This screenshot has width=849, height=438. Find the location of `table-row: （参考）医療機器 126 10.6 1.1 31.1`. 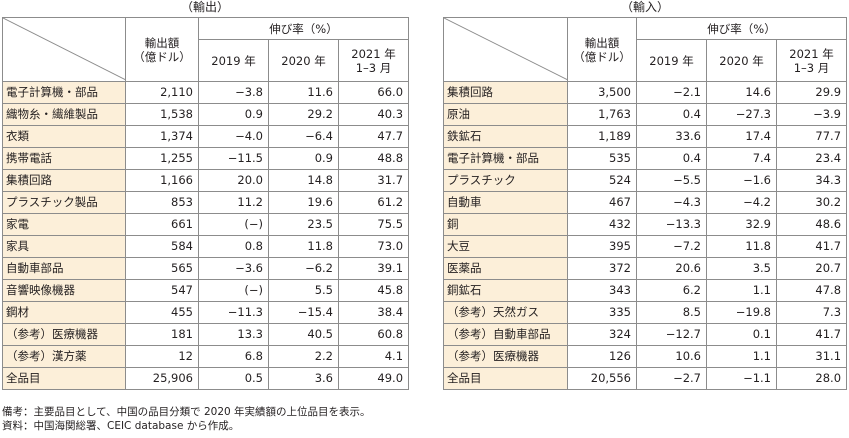

table-row: （参考）医療機器 126 10.6 1.1 31.1 is located at coordinates (645, 356).